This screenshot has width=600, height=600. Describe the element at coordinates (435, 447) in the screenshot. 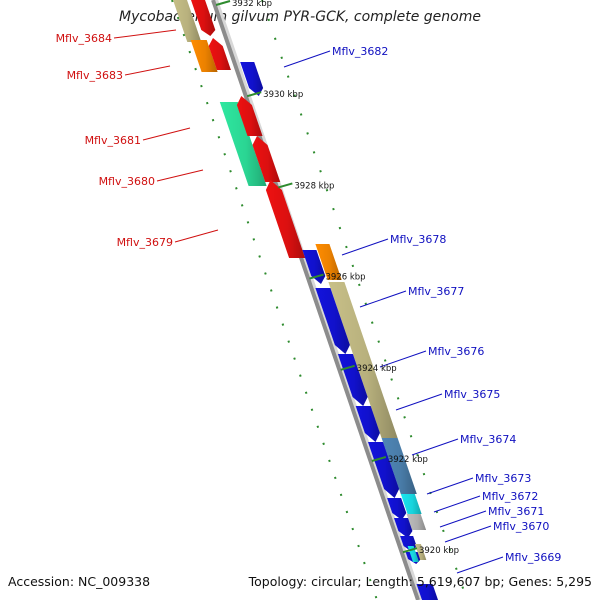

I see `gene-label-mflv-3674-leader` at that location.